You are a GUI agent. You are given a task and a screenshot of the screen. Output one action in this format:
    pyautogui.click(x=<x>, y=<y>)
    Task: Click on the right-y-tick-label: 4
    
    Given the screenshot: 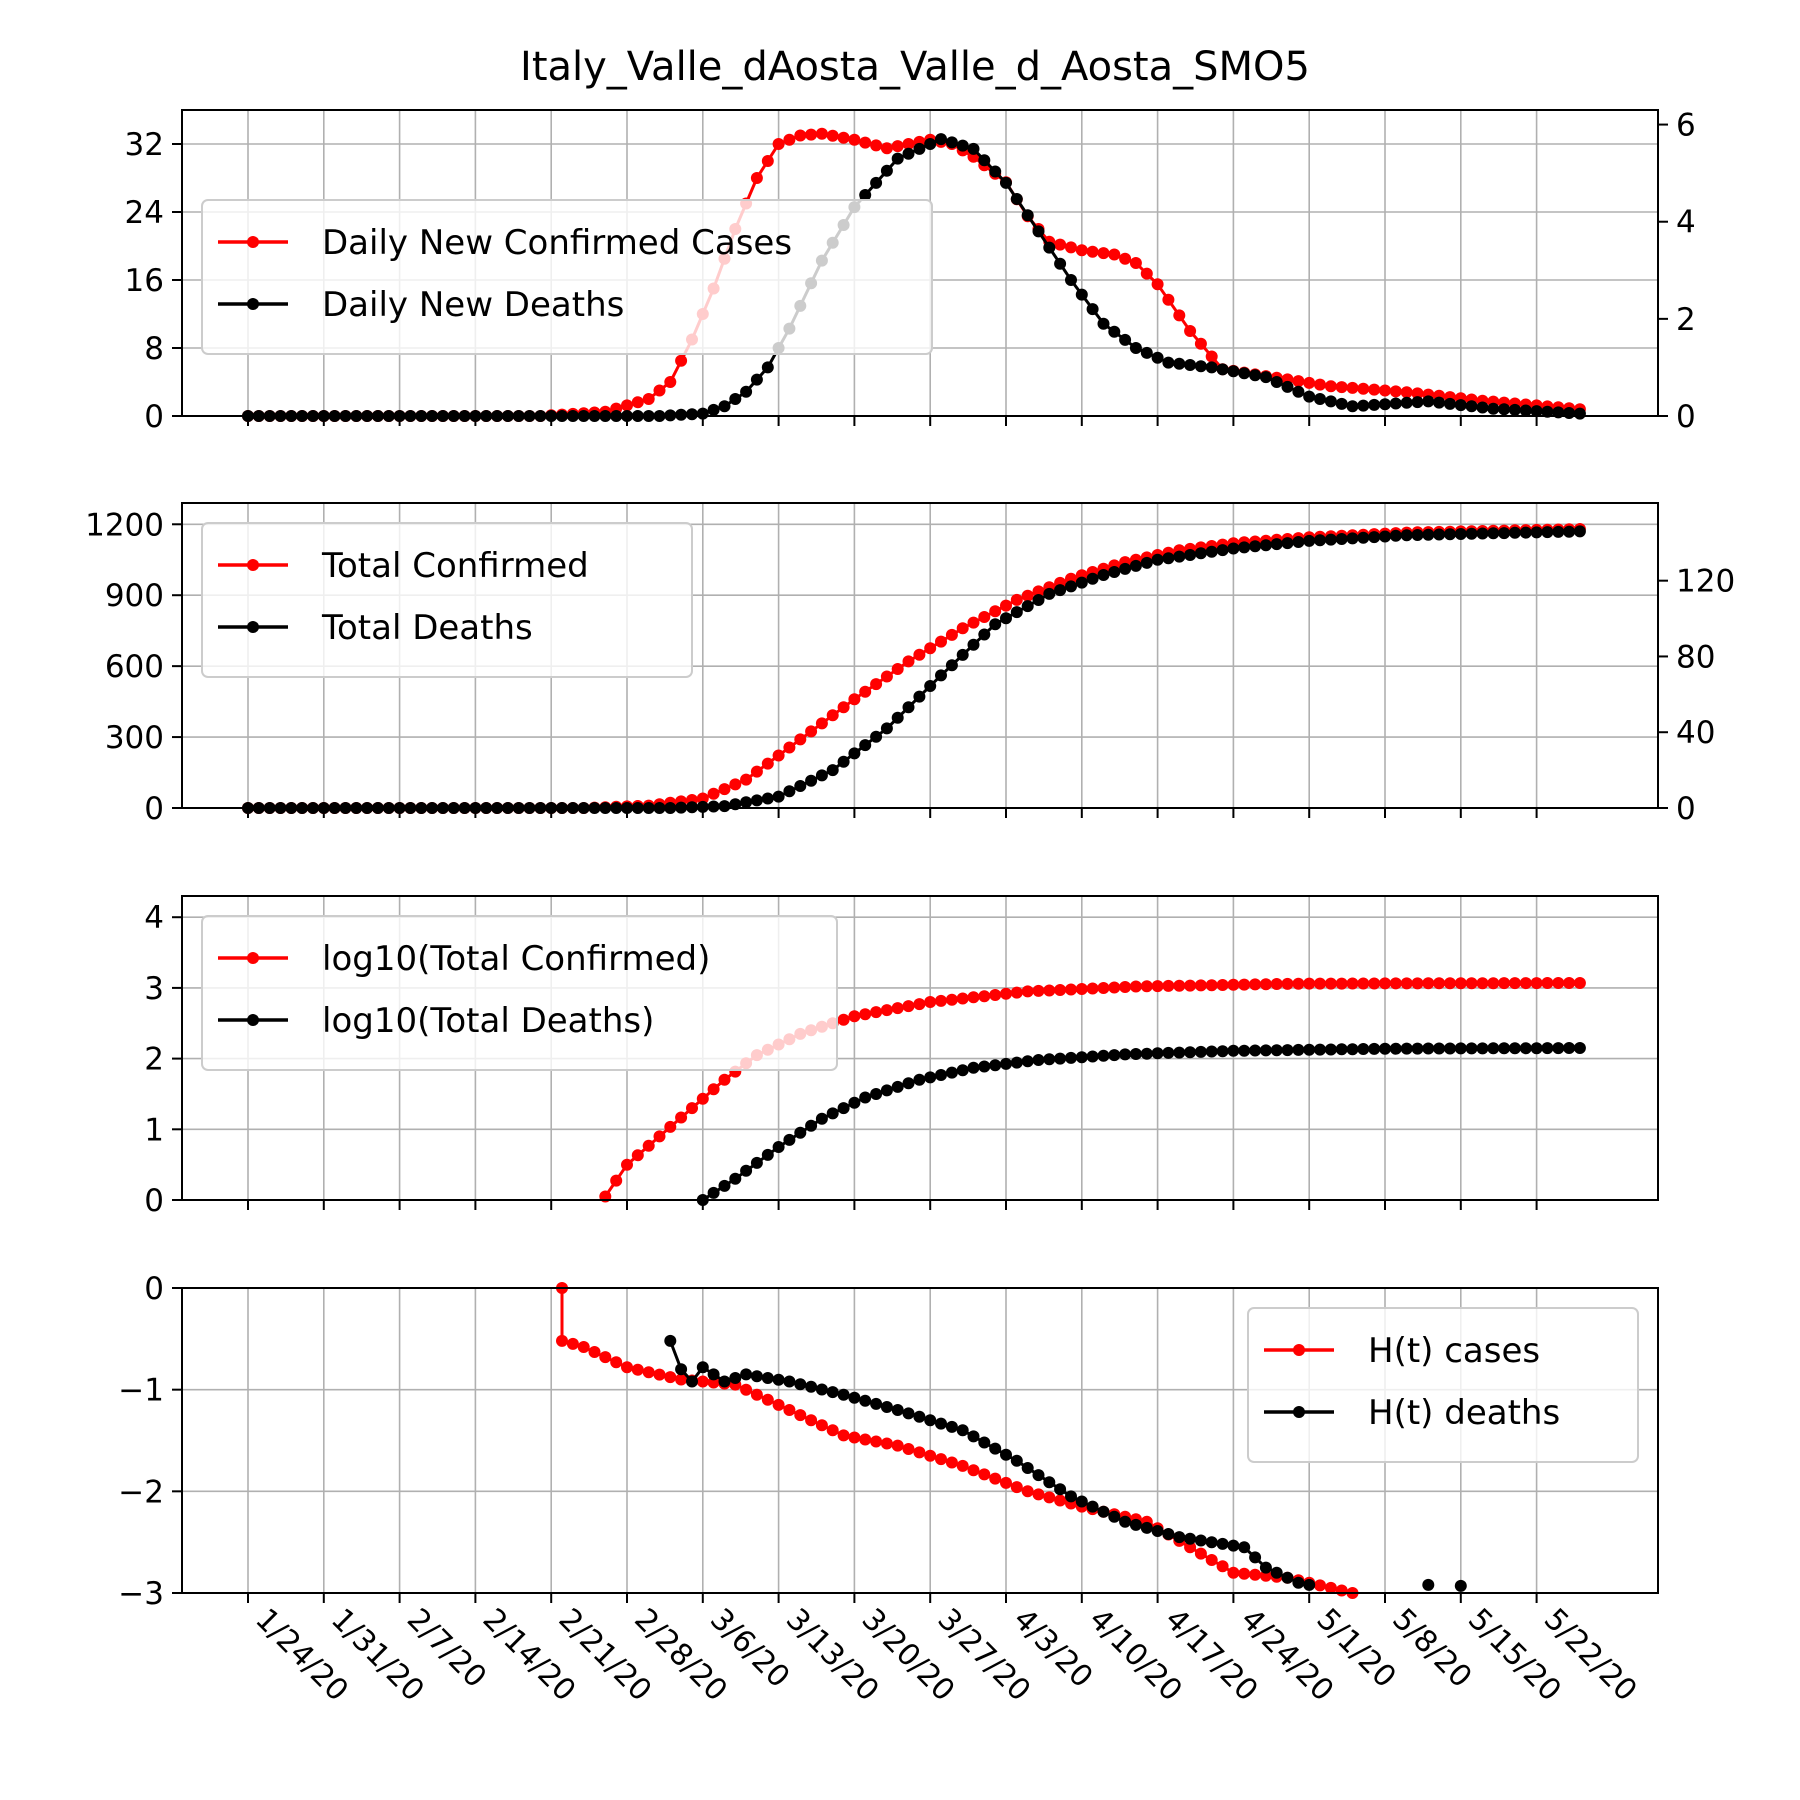 What is the action you would take?
    pyautogui.click(x=1686, y=223)
    